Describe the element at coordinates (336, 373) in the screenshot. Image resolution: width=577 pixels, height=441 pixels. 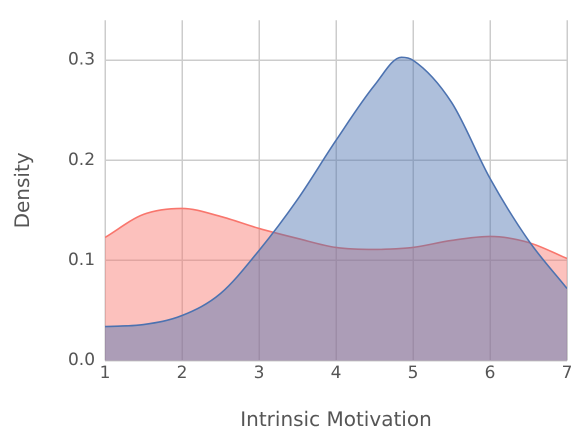
I see `x-tick-label: 4` at that location.